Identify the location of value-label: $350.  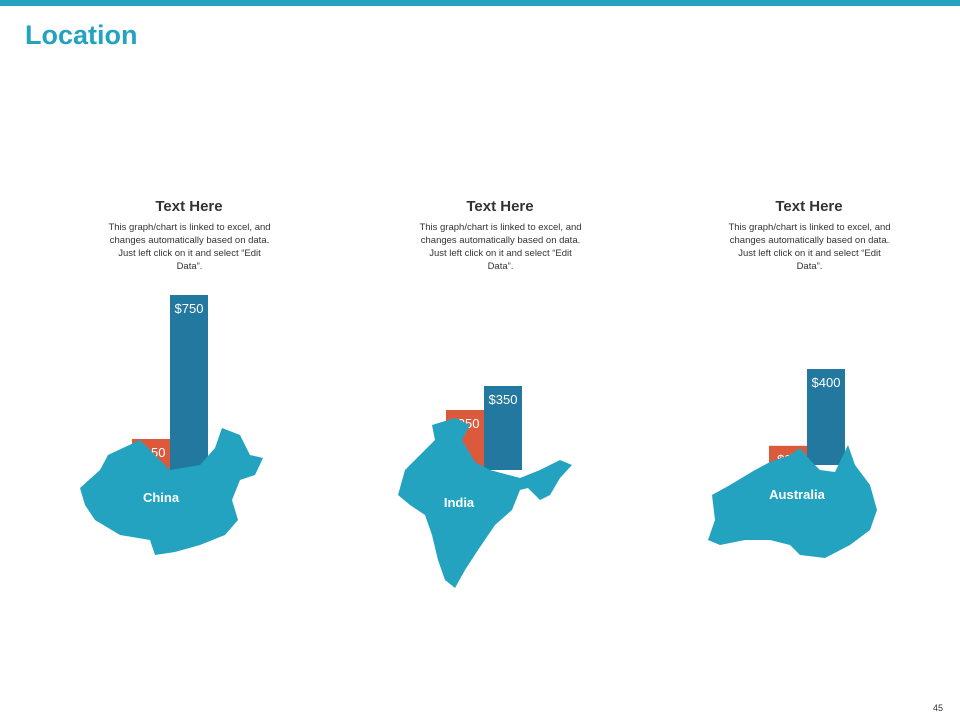
(503, 399).